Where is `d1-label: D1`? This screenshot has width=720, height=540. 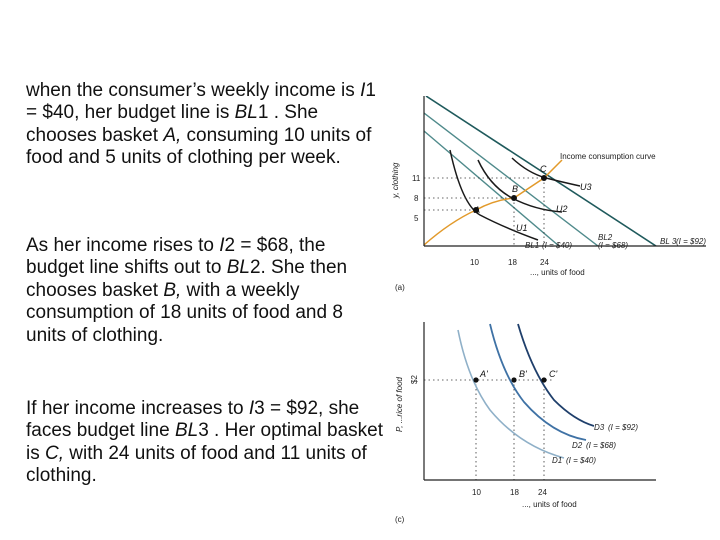
d1-label: D1 is located at coordinates (557, 460).